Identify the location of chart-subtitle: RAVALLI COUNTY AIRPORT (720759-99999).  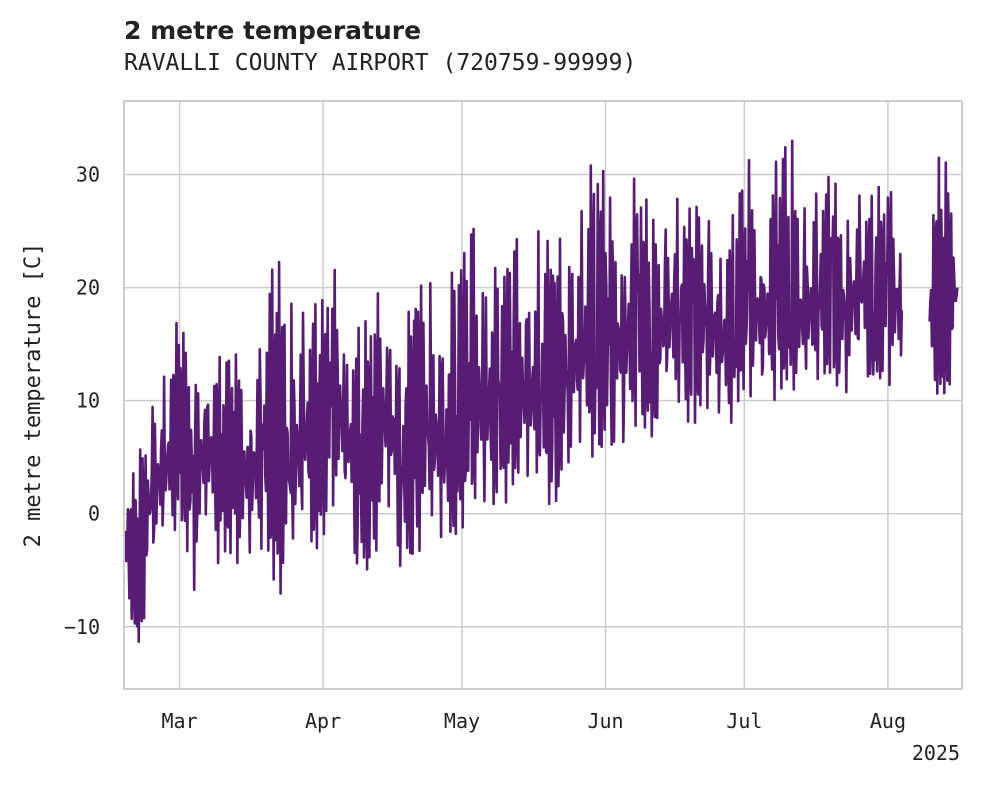
(380, 63).